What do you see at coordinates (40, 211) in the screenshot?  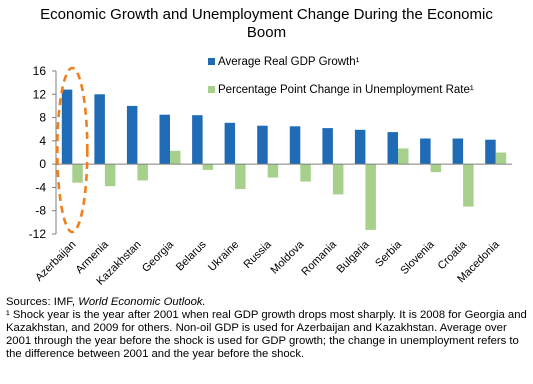 I see `y-tick-label: -8` at bounding box center [40, 211].